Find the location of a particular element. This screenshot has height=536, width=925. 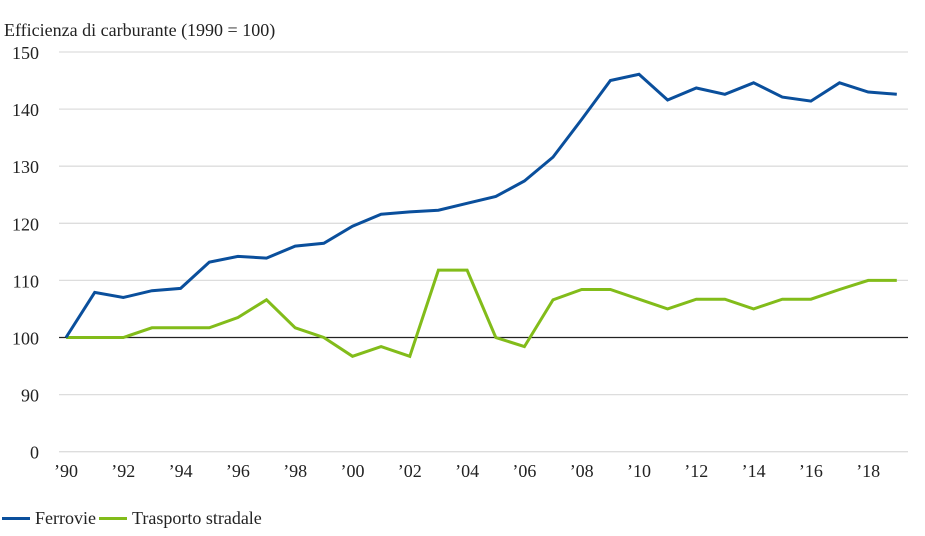

x-tick-label: ’06 is located at coordinates (524, 471).